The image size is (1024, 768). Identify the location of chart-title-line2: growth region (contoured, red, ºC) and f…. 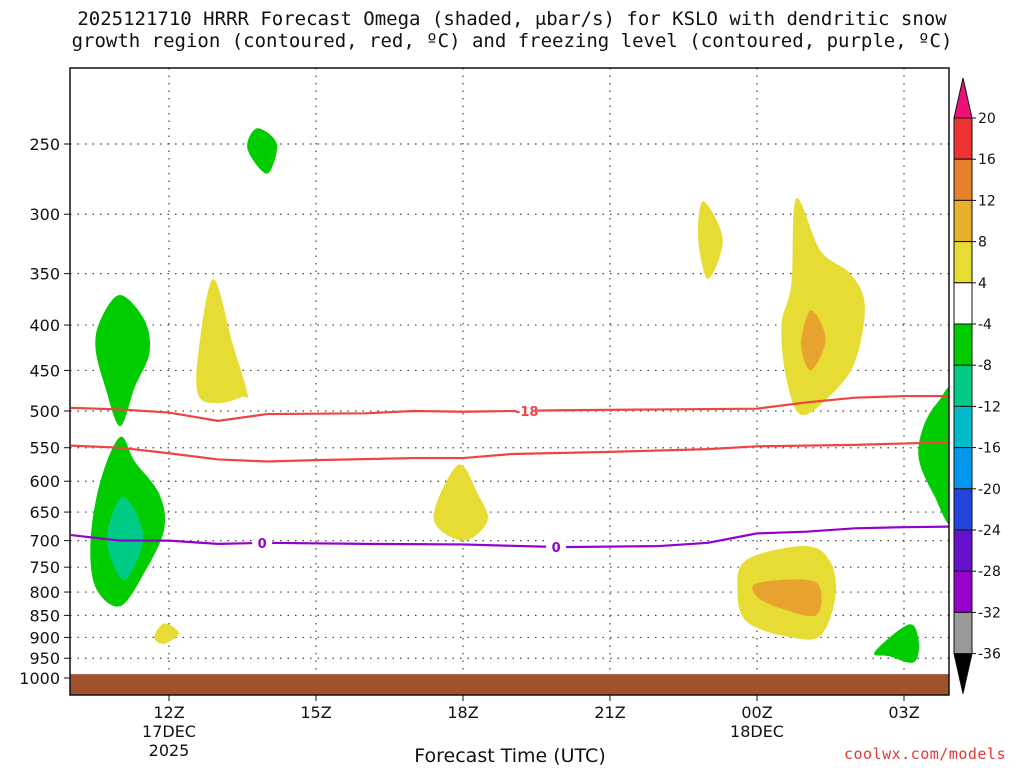
(512, 41).